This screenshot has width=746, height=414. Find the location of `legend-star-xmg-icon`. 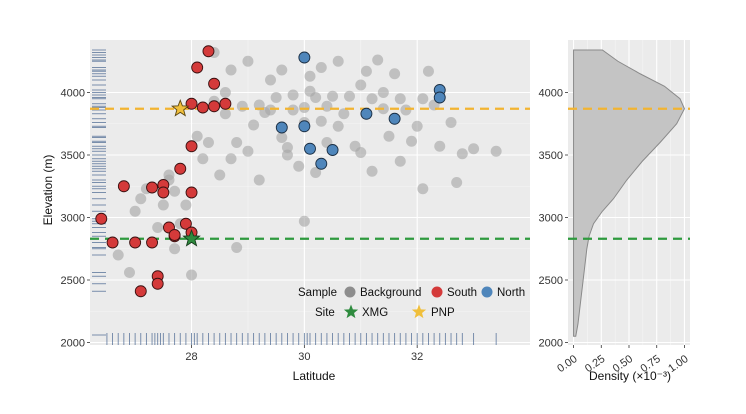

legend-star-xmg-icon is located at coordinates (351, 311).